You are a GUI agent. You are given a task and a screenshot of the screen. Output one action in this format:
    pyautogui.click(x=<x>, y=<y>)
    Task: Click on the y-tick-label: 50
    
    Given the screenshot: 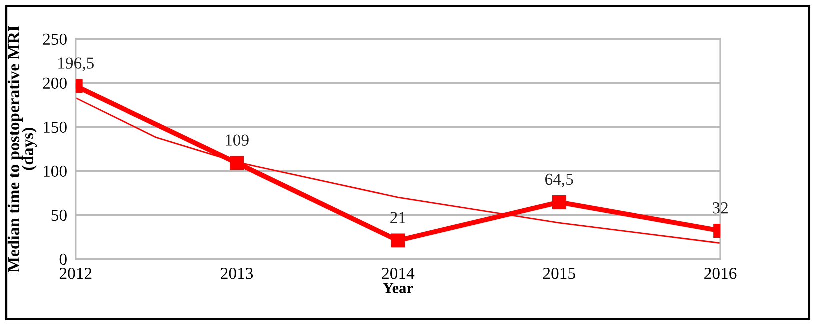 What is the action you would take?
    pyautogui.click(x=59, y=216)
    